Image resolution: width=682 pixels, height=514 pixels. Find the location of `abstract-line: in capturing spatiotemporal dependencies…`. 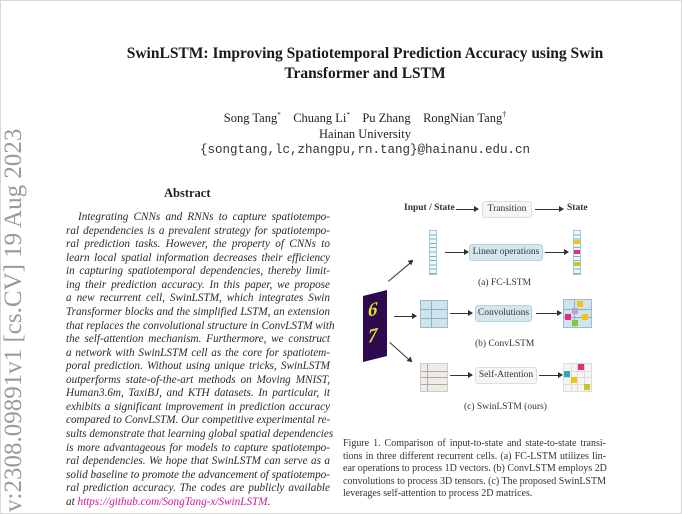

abstract-line: in capturing spatiotemporal dependencies… is located at coordinates (198, 271).